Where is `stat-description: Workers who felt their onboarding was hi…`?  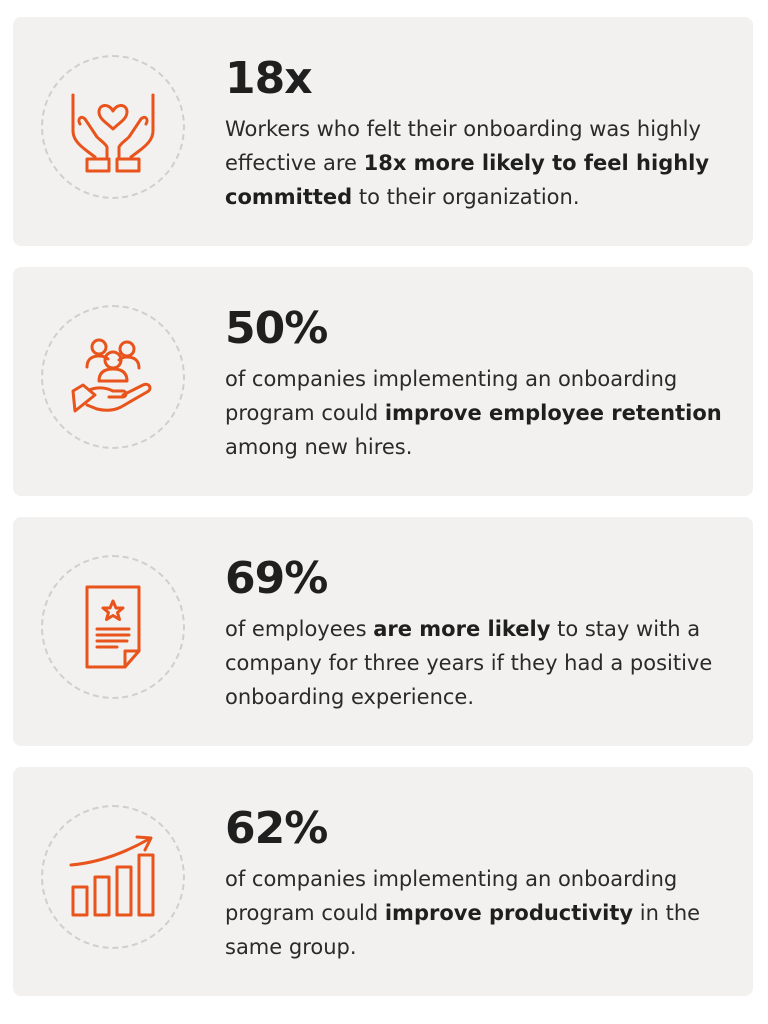 stat-description: Workers who felt their onboarding was hi… is located at coordinates (467, 163).